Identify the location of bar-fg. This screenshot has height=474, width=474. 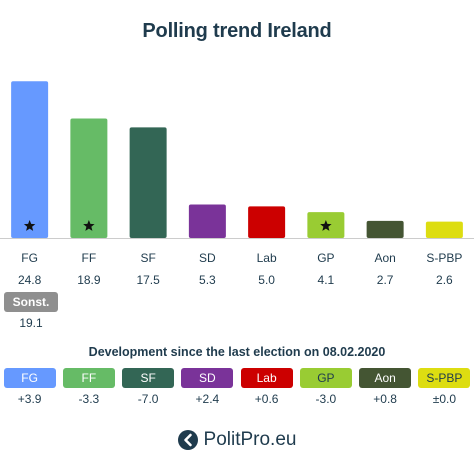
(30, 159).